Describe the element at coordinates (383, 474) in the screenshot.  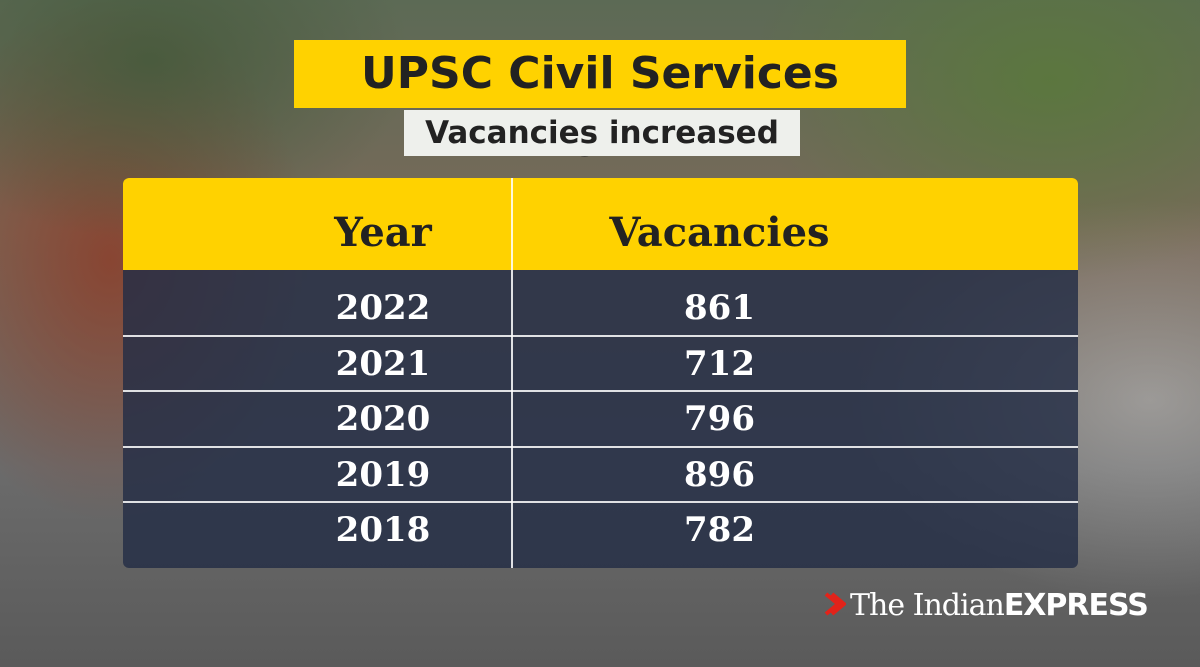
I see `table-cell: 2019` at that location.